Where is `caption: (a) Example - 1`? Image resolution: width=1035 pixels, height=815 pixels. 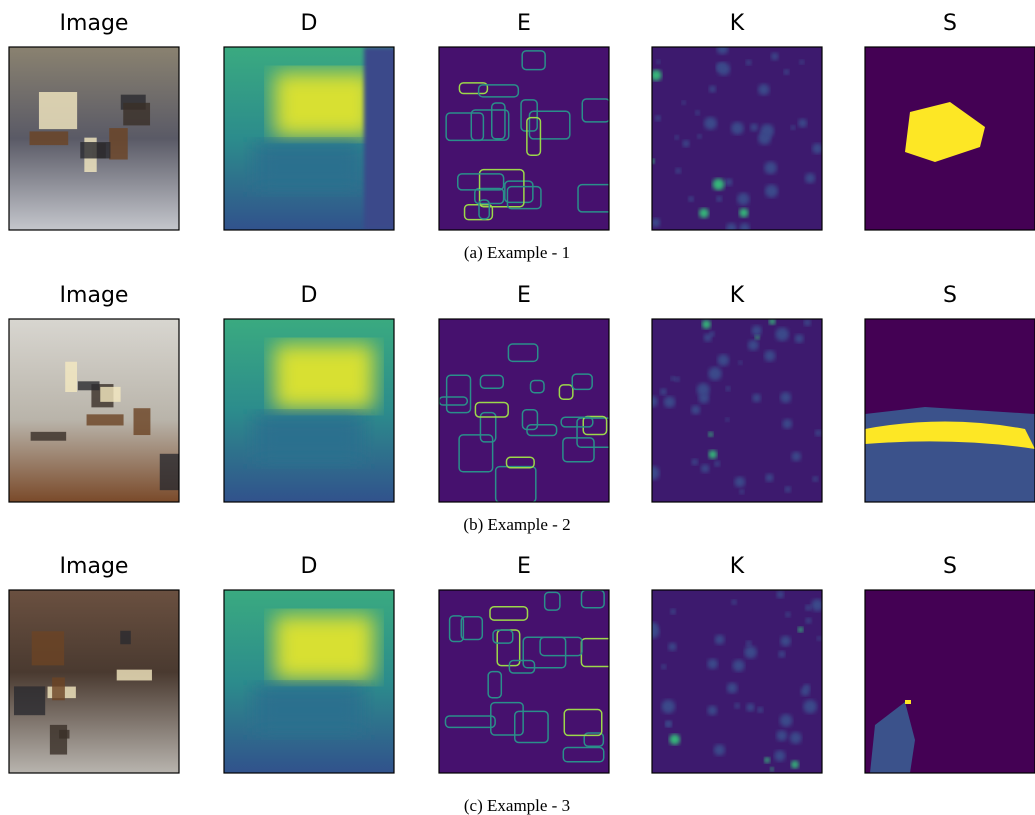 caption: (a) Example - 1 is located at coordinates (517, 252).